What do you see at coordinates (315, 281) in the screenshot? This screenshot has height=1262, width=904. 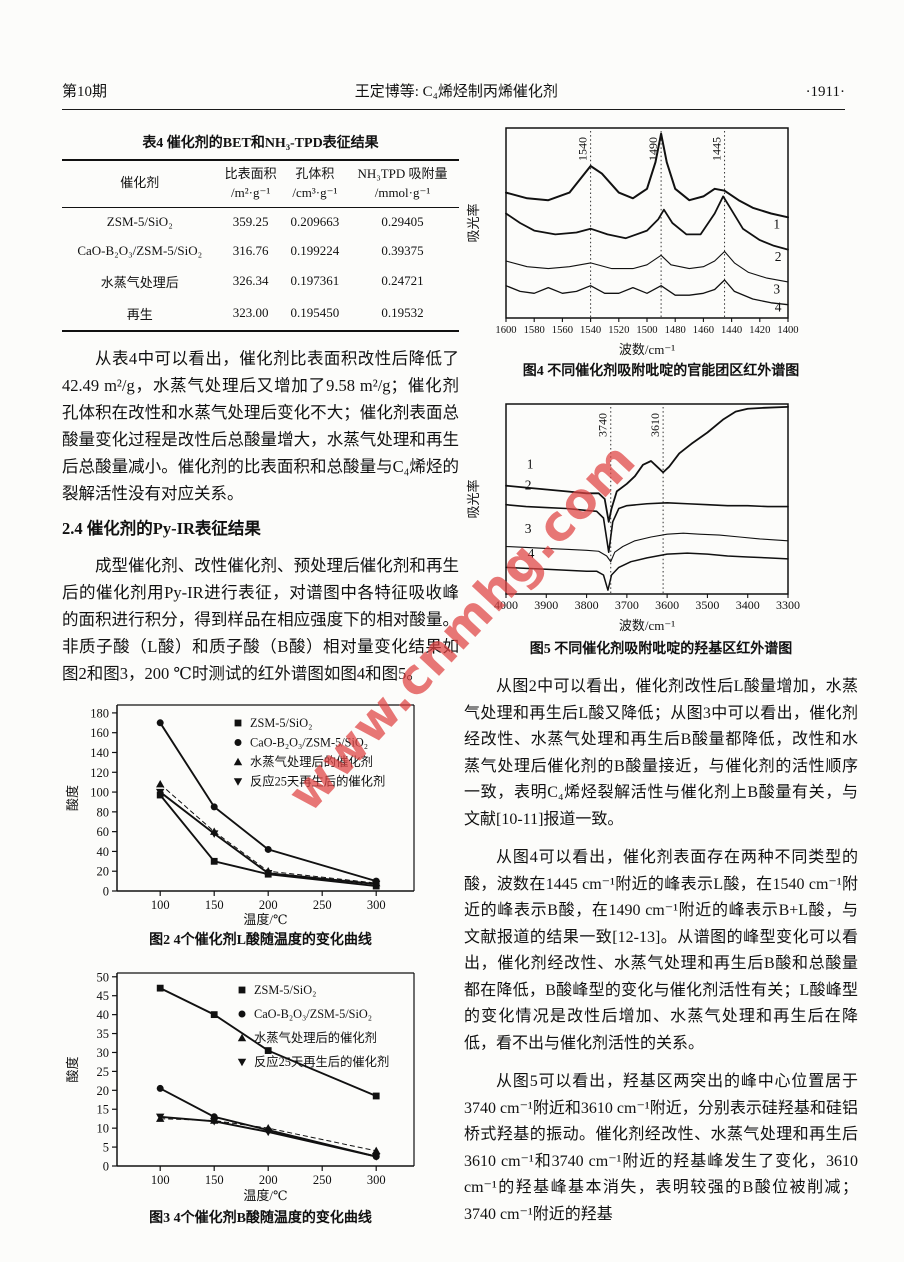 I see `cell-pore-volume: 0.197361` at bounding box center [315, 281].